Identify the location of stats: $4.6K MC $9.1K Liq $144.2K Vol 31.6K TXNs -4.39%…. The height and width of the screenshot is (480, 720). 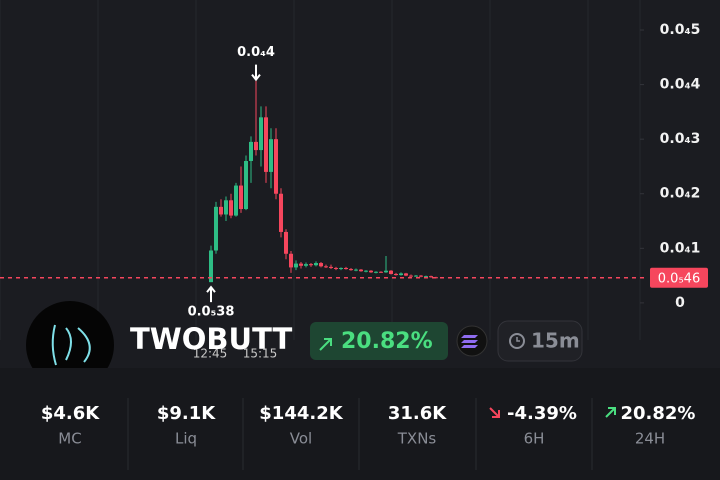
(368, 434).